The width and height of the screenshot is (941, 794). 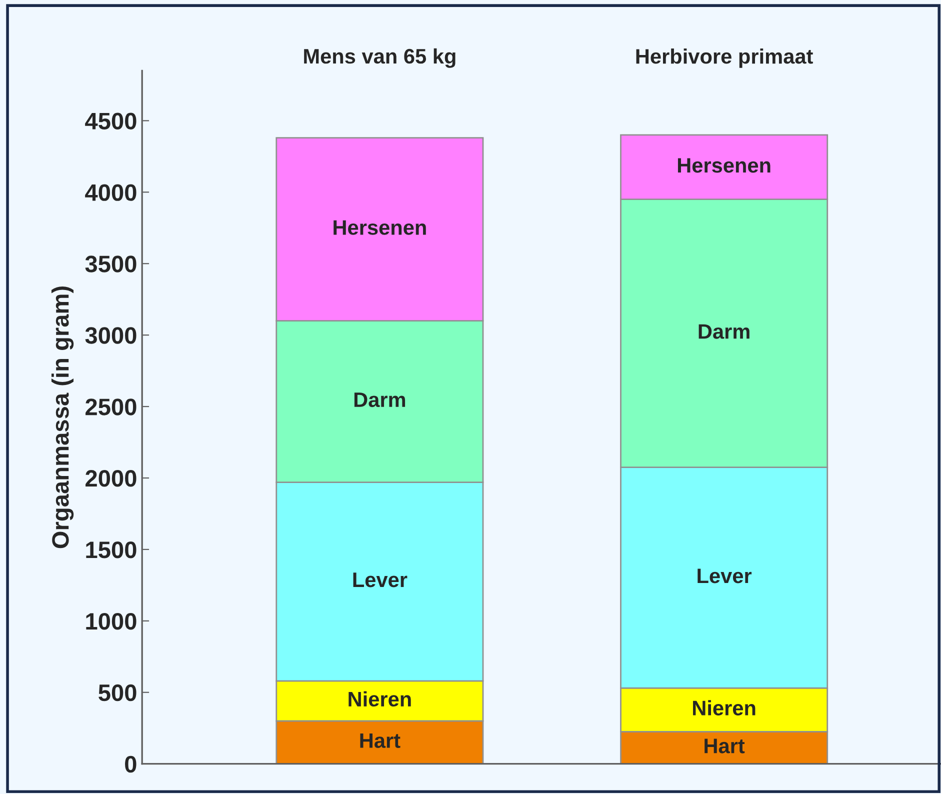 What do you see at coordinates (380, 580) in the screenshot?
I see `text: Lever` at bounding box center [380, 580].